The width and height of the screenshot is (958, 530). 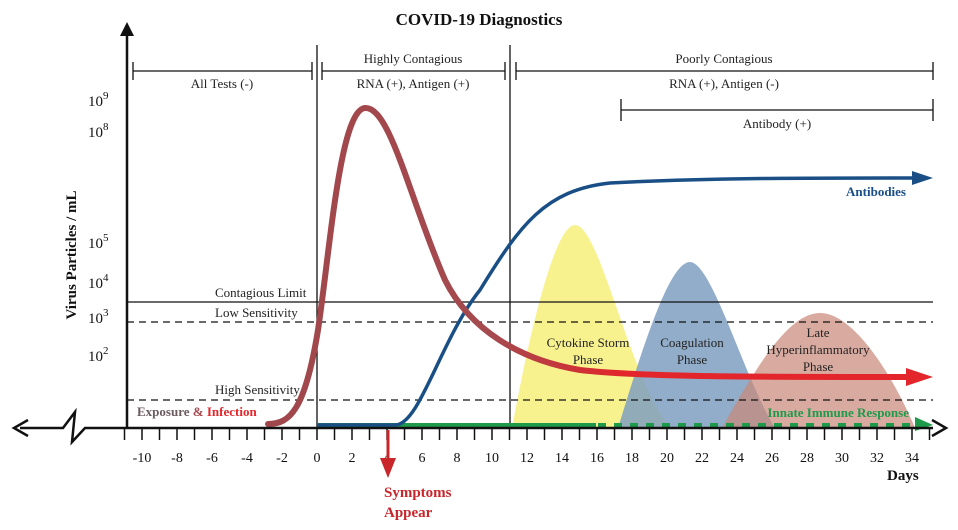 I want to click on x-tick-label: 26, so click(x=772, y=458).